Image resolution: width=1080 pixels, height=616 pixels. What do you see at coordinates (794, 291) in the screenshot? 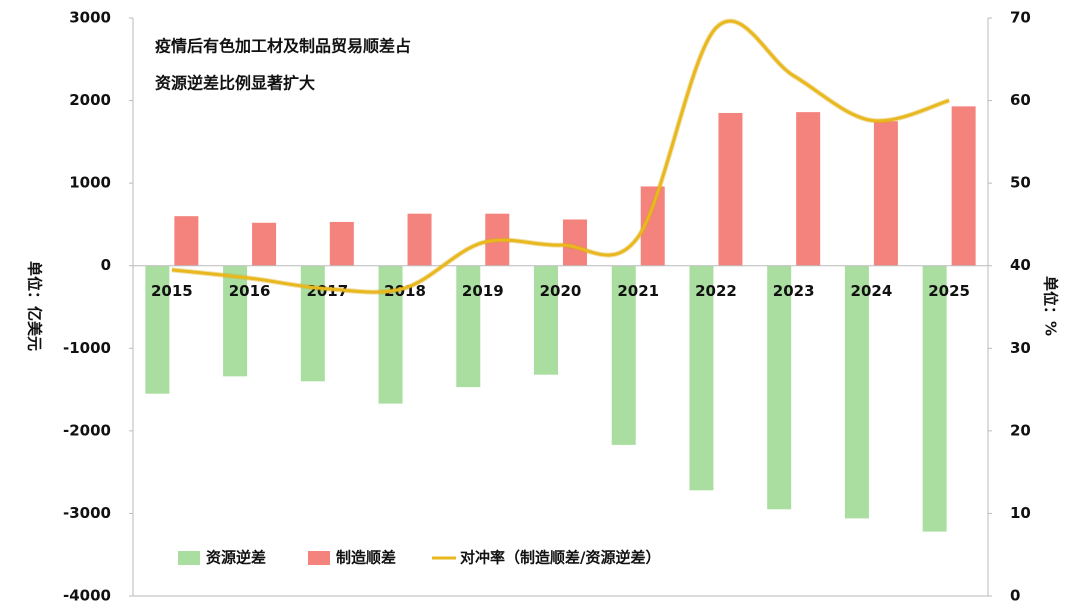
I see `x-tick-label: 2023` at bounding box center [794, 291].